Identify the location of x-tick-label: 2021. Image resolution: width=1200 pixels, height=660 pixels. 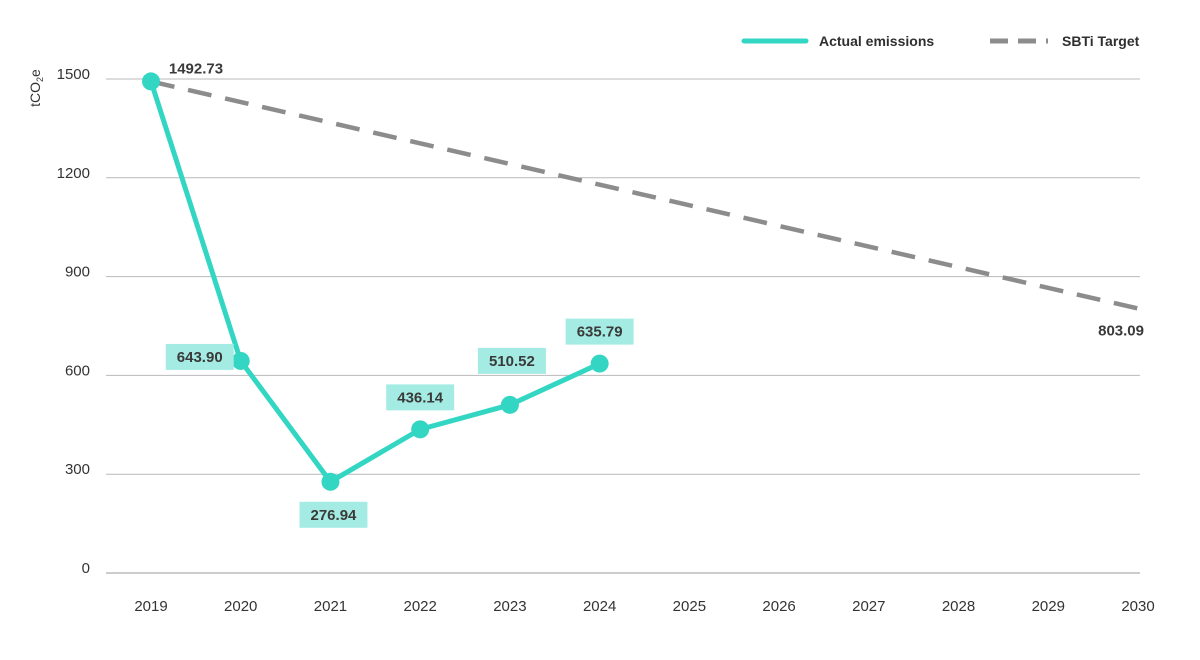
(330, 606).